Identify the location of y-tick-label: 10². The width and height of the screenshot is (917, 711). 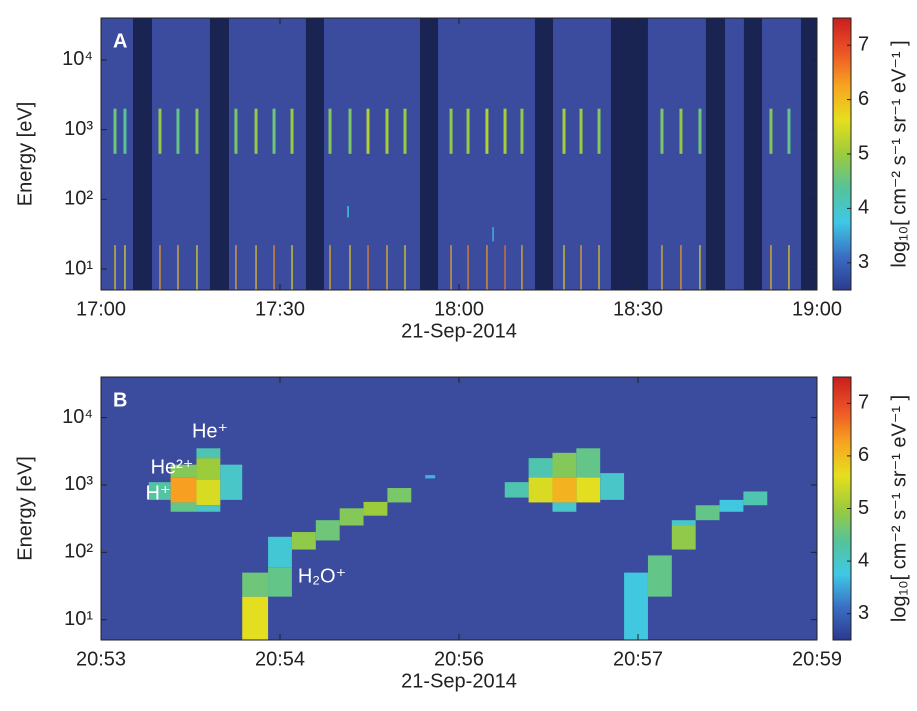
(78, 552).